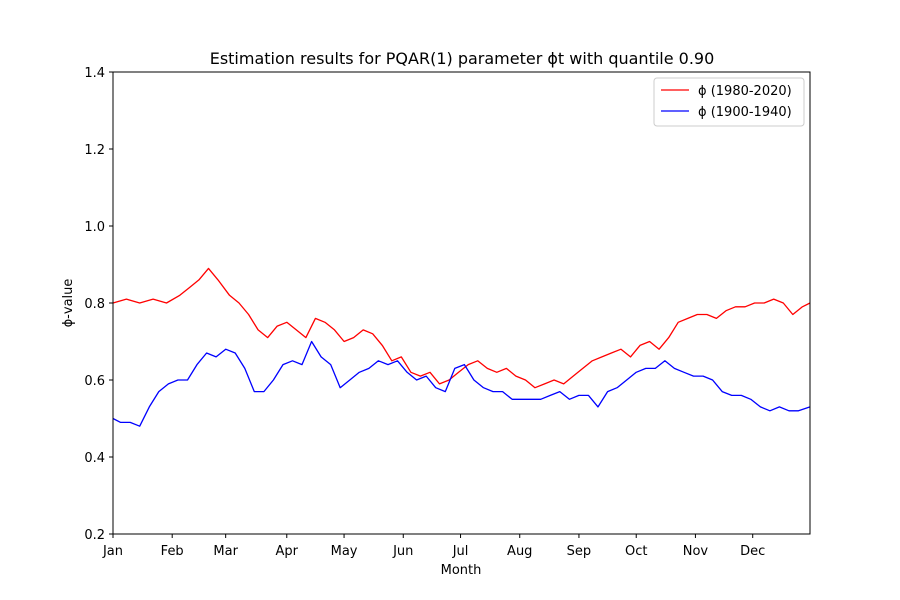 The image size is (900, 600). Describe the element at coordinates (287, 551) in the screenshot. I see `x-tick-label: Apr` at that location.